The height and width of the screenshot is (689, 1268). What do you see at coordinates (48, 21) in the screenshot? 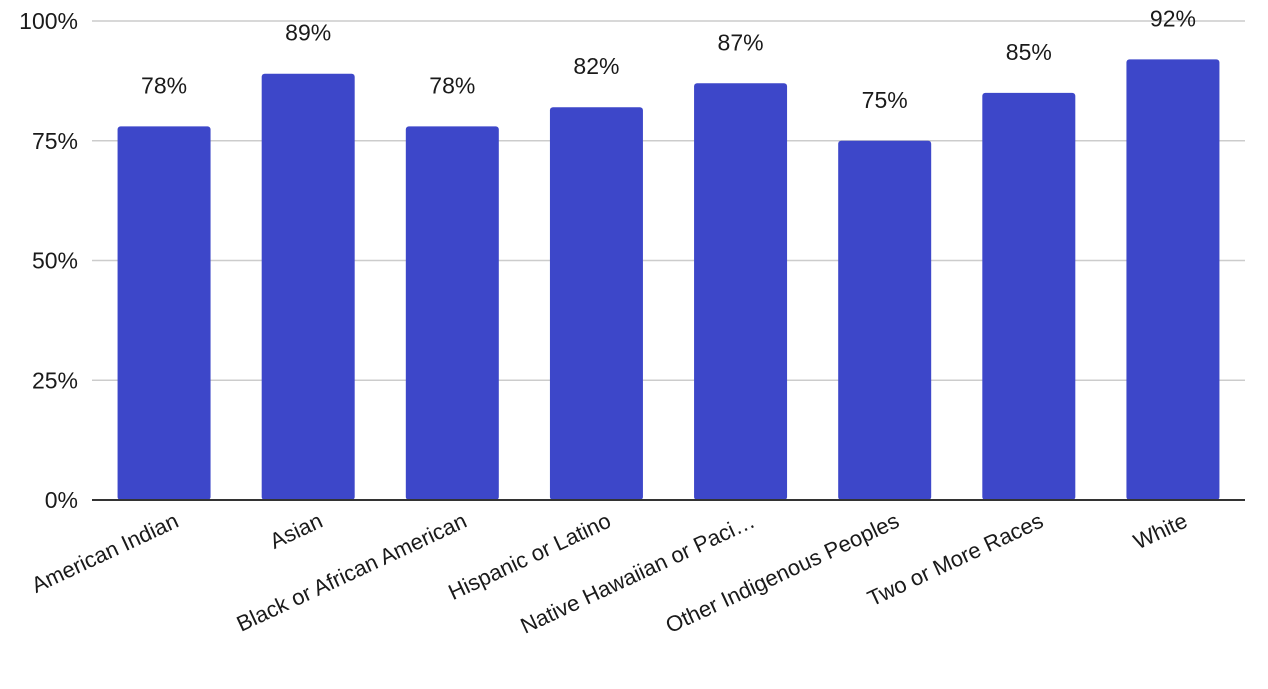
I see `y-tick-label-100: 100%` at bounding box center [48, 21].